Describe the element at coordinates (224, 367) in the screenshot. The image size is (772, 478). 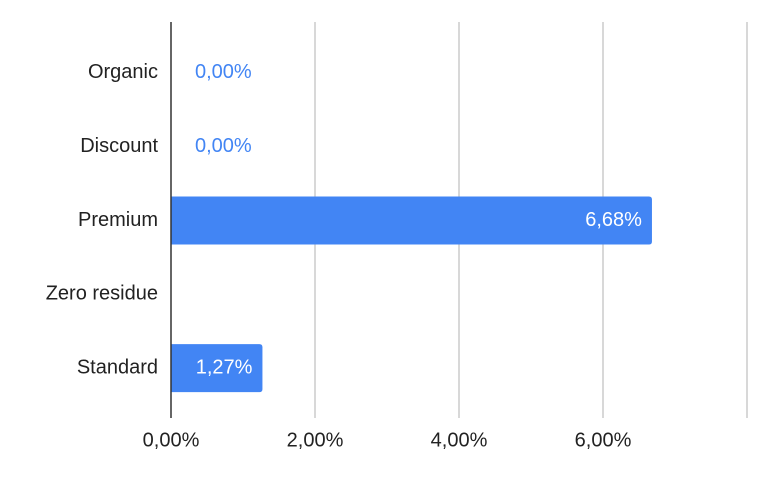
I see `data-label: 1,27%` at that location.